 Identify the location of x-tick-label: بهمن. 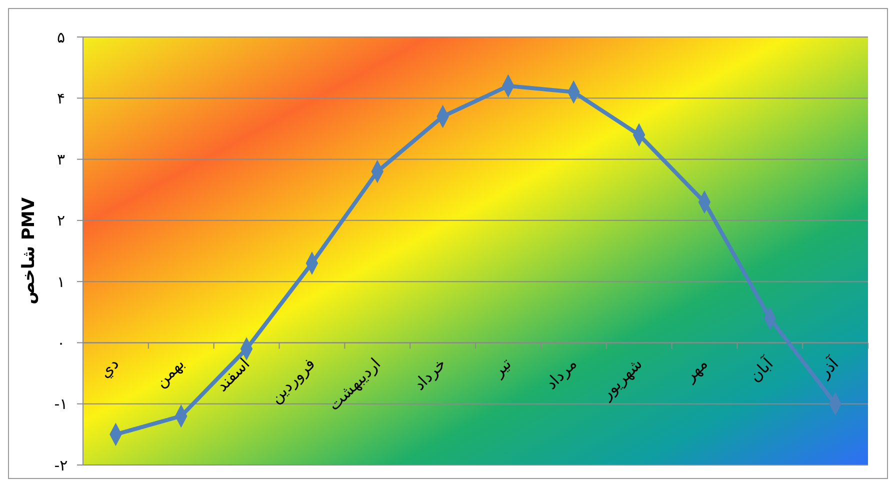
(169, 373).